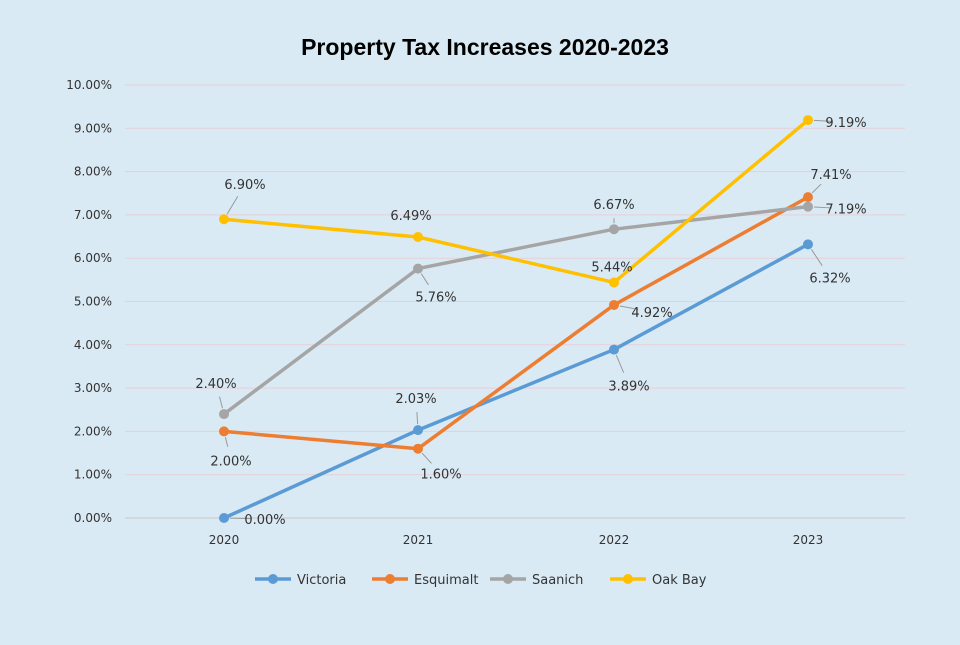 The height and width of the screenshot is (645, 960). I want to click on legend-label: Oak Bay, so click(679, 580).